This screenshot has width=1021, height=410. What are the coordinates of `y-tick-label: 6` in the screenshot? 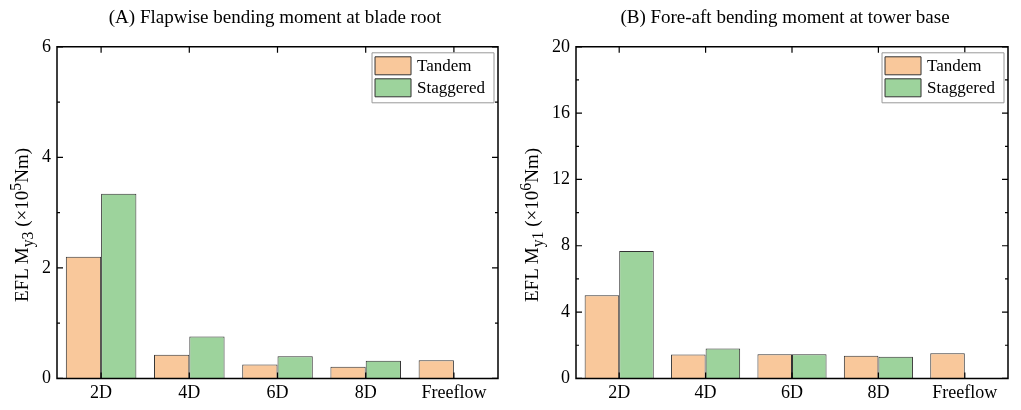 It's located at (46, 45).